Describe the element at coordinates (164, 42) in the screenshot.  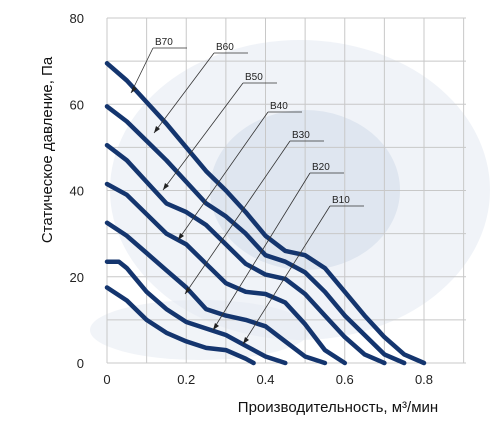
I see `series-label-b70: B70` at that location.